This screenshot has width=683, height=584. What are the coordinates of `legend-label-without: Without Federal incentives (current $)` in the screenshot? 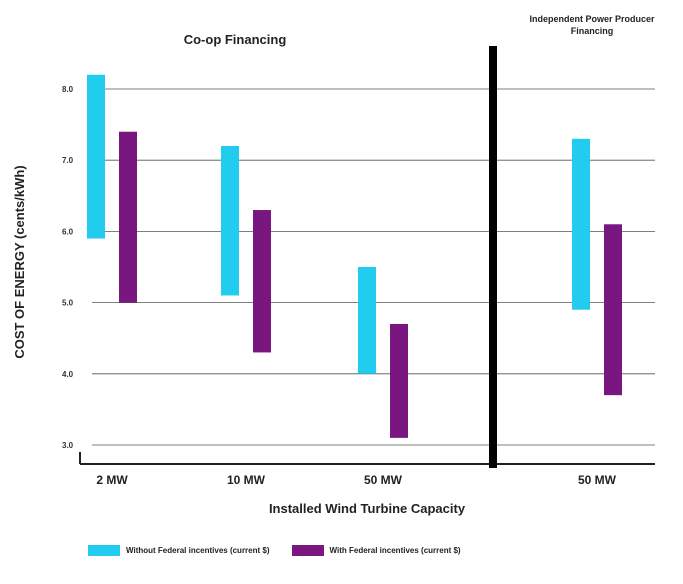 It's located at (198, 550).